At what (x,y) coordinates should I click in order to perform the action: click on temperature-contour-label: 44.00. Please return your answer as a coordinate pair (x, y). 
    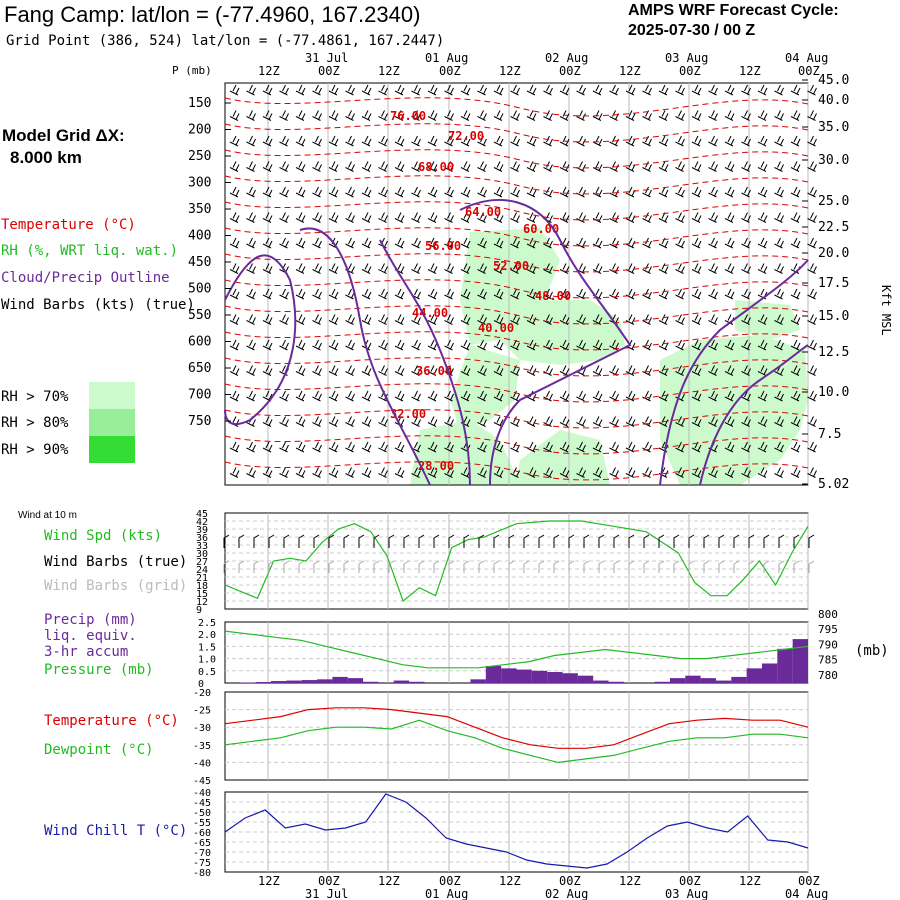
    Looking at the image, I should click on (430, 313).